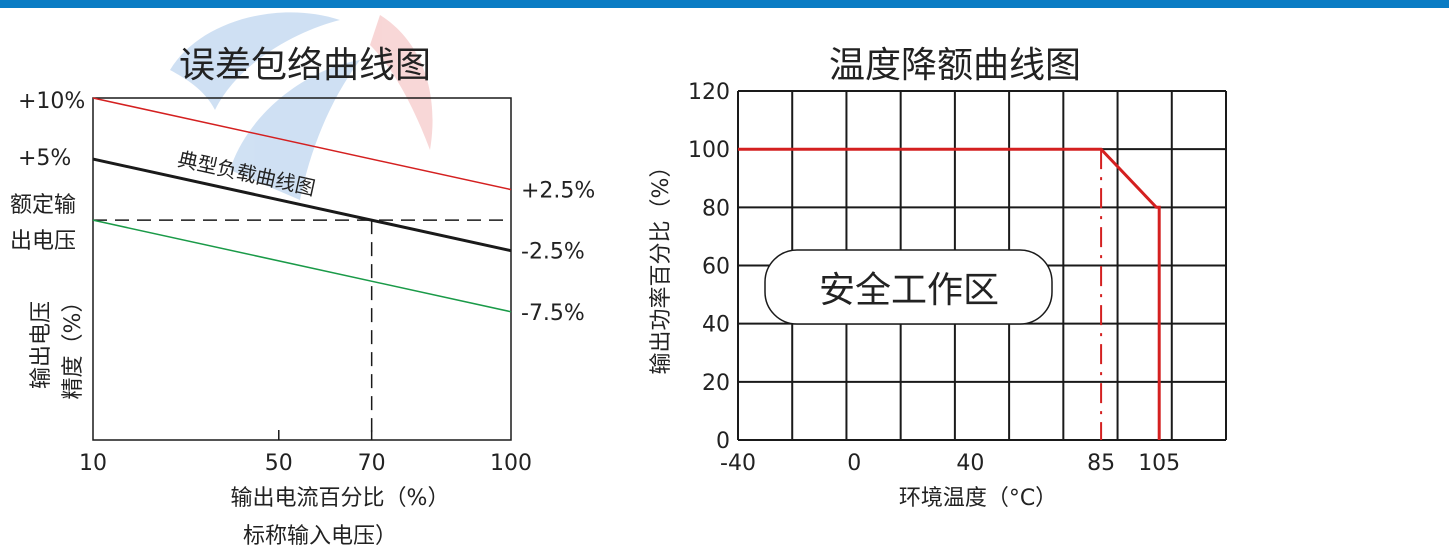 The image size is (1449, 551). I want to click on rated-voltage-label-line2: 出电压, so click(43, 241).